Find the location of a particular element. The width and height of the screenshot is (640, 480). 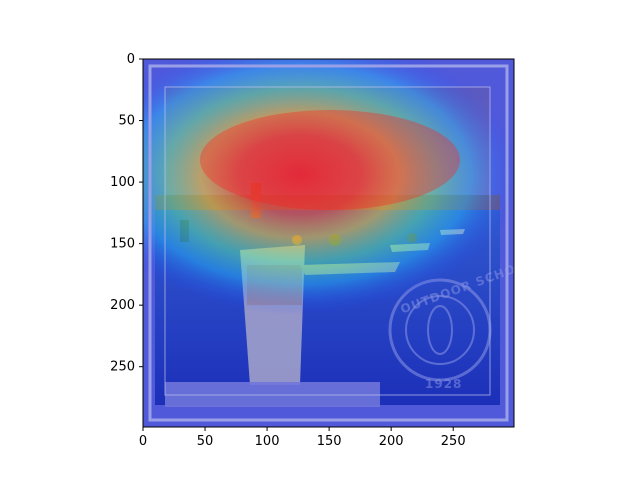

x-tick-label: 50 is located at coordinates (205, 441).